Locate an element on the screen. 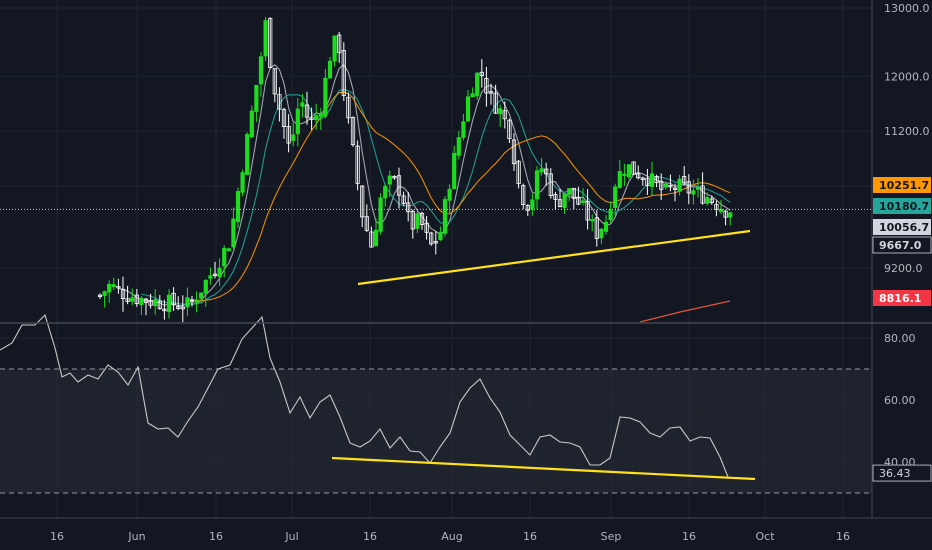 The image size is (932, 550). rsi-axis-label: 60.00 is located at coordinates (900, 400).